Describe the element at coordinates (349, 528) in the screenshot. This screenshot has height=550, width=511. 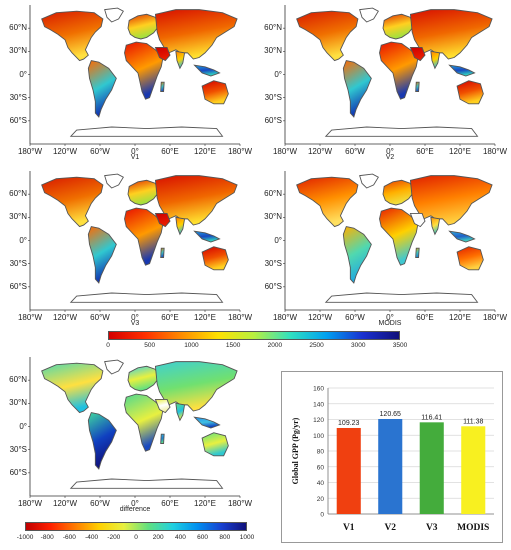
I see `x-category-label: V1` at that location.